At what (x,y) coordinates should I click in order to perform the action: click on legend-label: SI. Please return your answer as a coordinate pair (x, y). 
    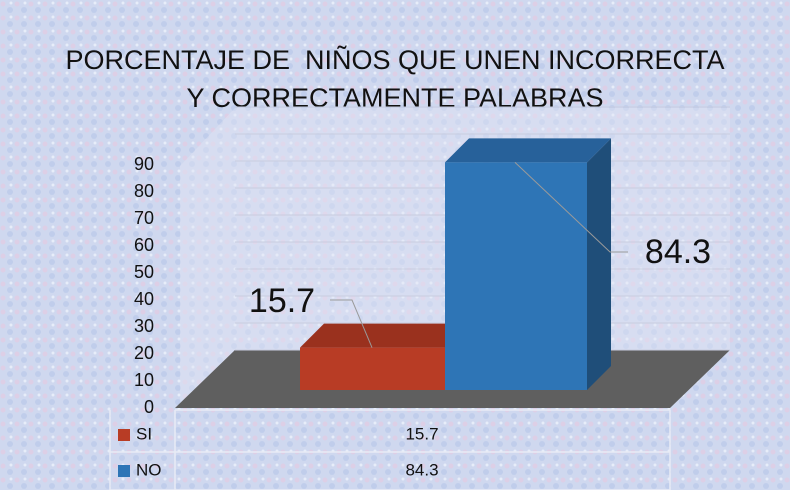
    Looking at the image, I should click on (144, 433).